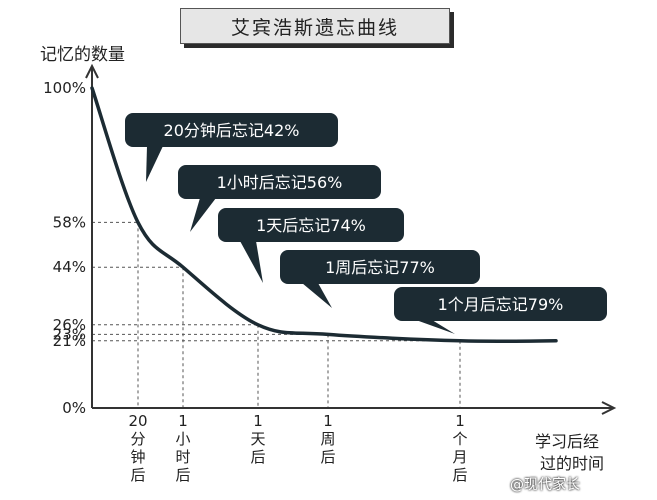  What do you see at coordinates (545, 485) in the screenshot?
I see `watermark: @现代家长` at bounding box center [545, 485].